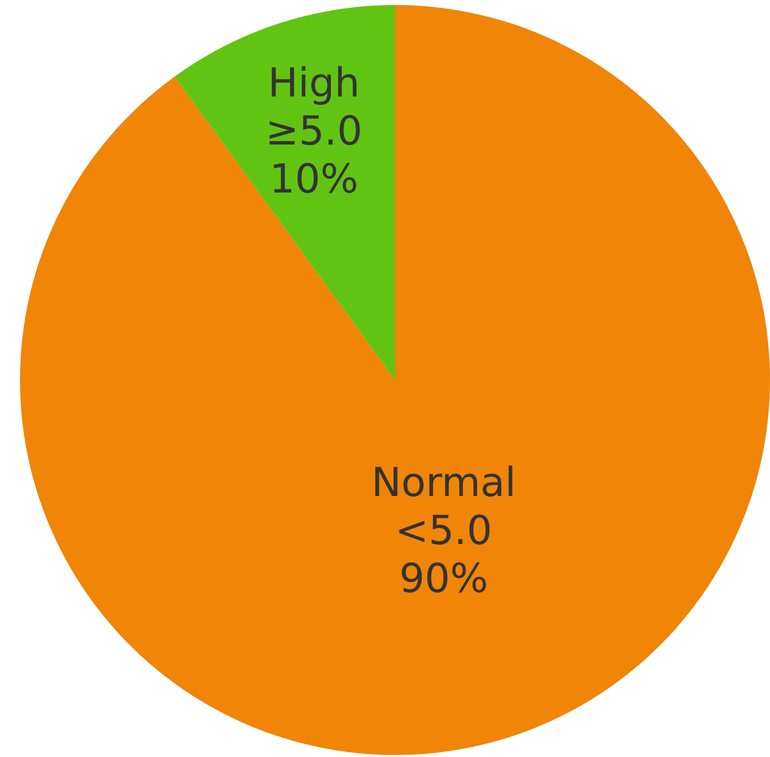 This screenshot has width=770, height=757. I want to click on data-label: 10%, so click(313, 179).